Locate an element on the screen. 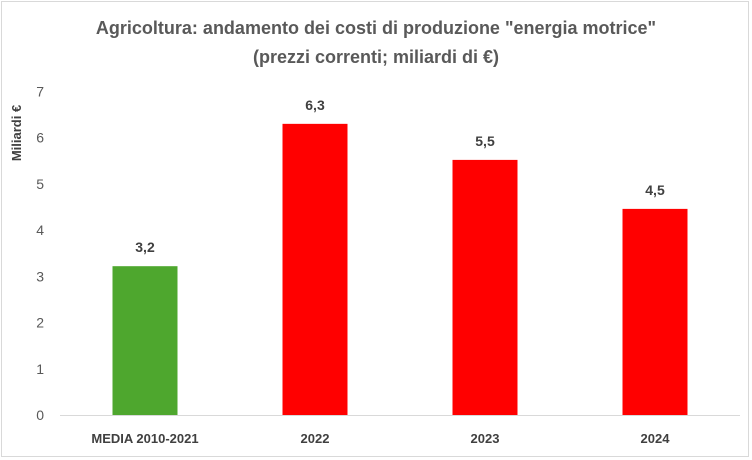 The height and width of the screenshot is (460, 752). x-category-label: 2023 is located at coordinates (485, 438).